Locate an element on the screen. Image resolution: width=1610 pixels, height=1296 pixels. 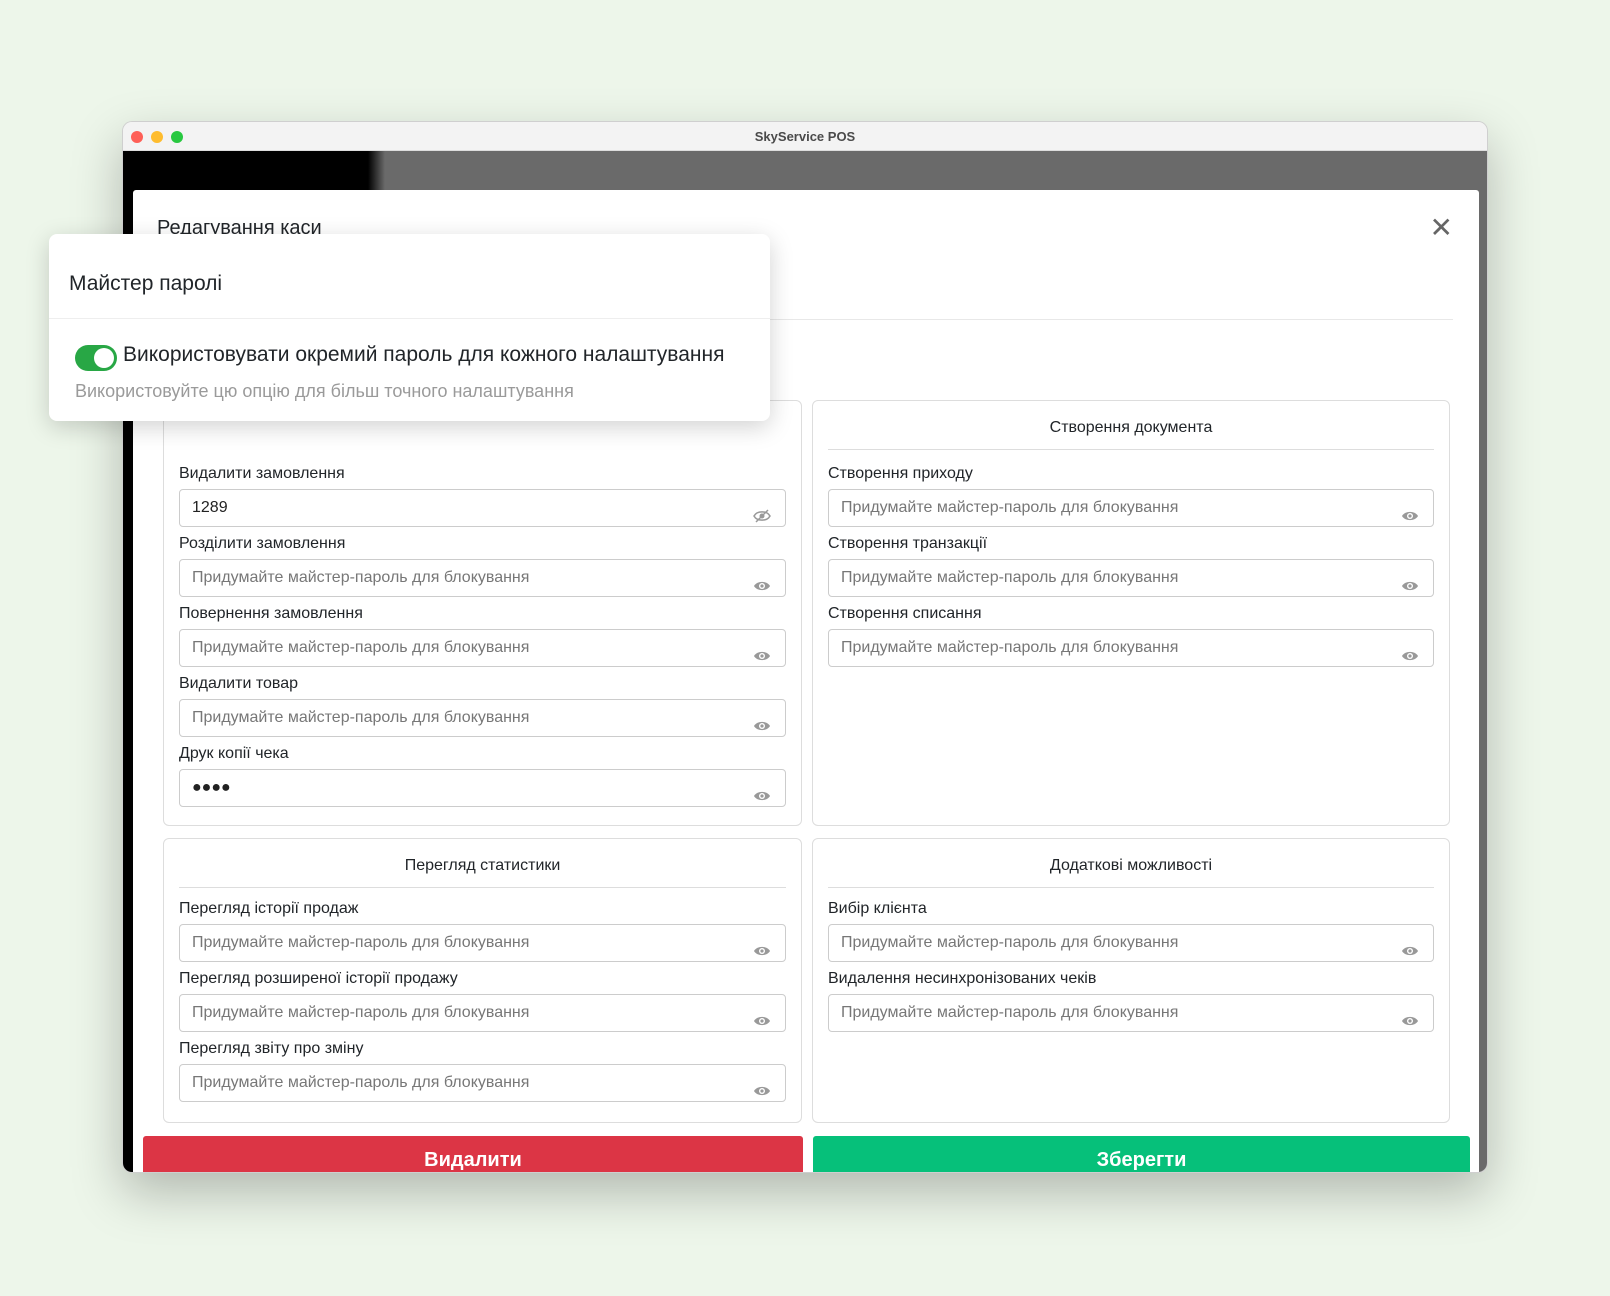
minimize-window-button is located at coordinates (157, 137).